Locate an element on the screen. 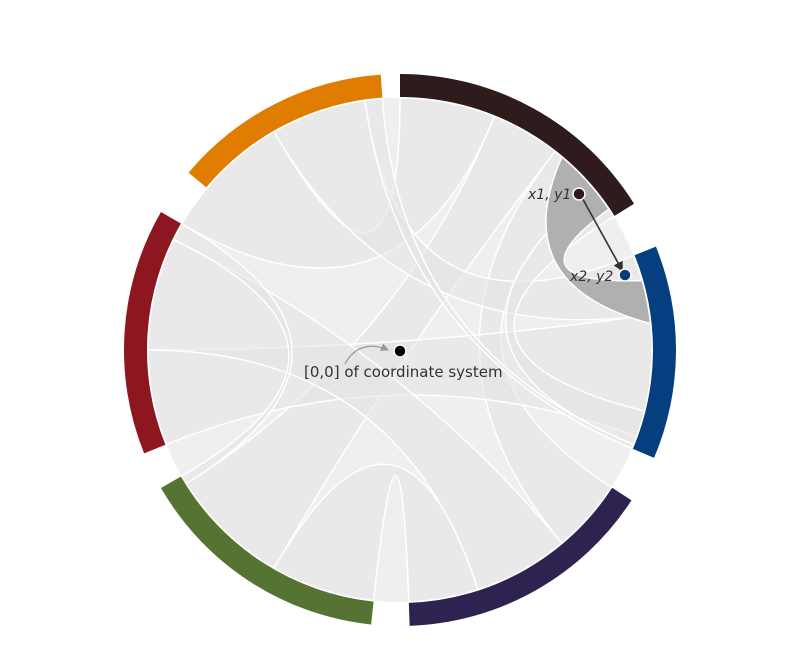  group-arc-purple is located at coordinates (520, 556).